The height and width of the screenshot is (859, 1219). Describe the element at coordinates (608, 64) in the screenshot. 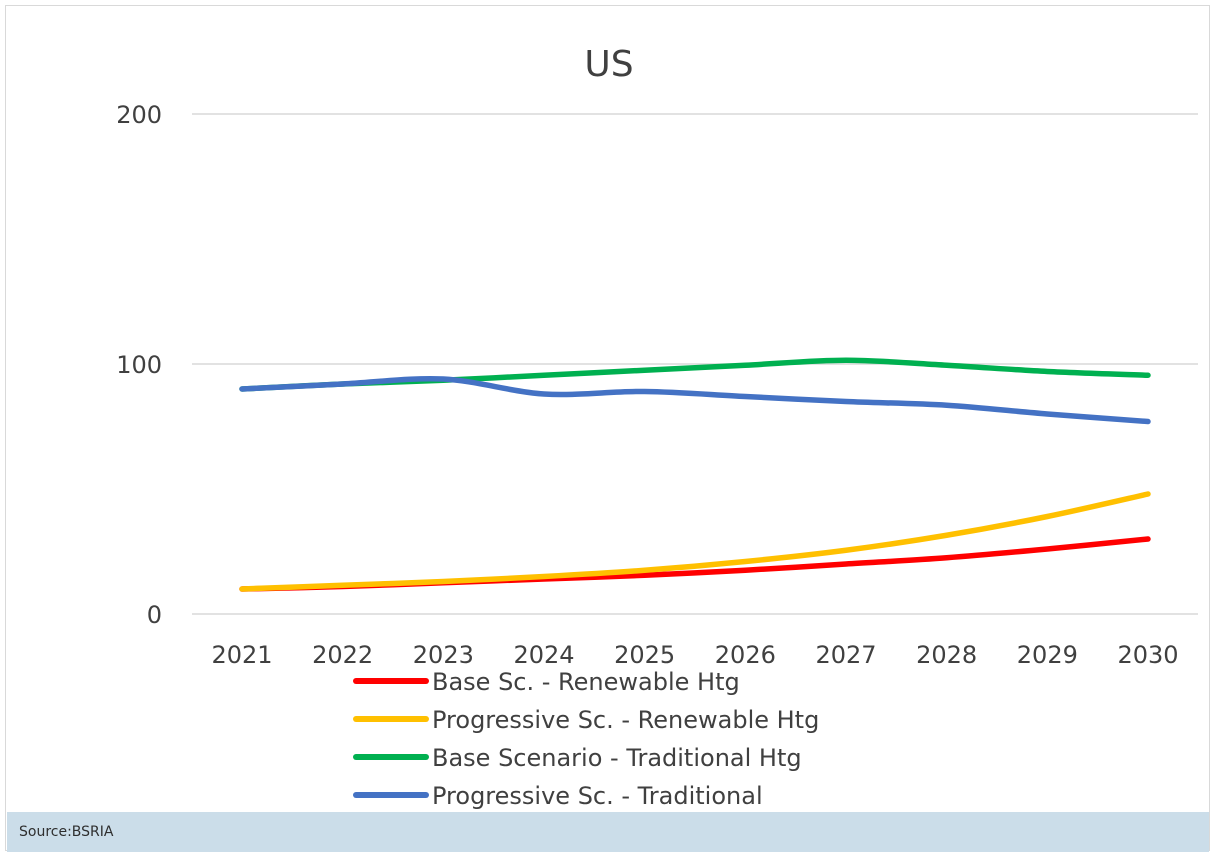

I see `chart-title: US` at that location.